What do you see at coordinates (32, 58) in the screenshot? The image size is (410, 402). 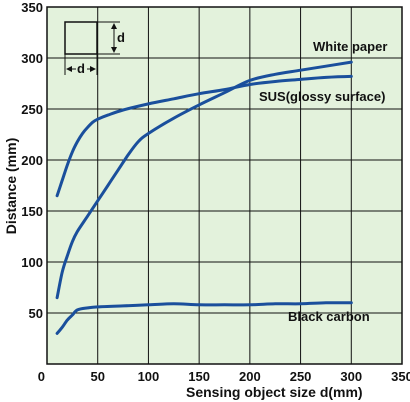 I see `y-tick-label-300: 300` at bounding box center [32, 58].